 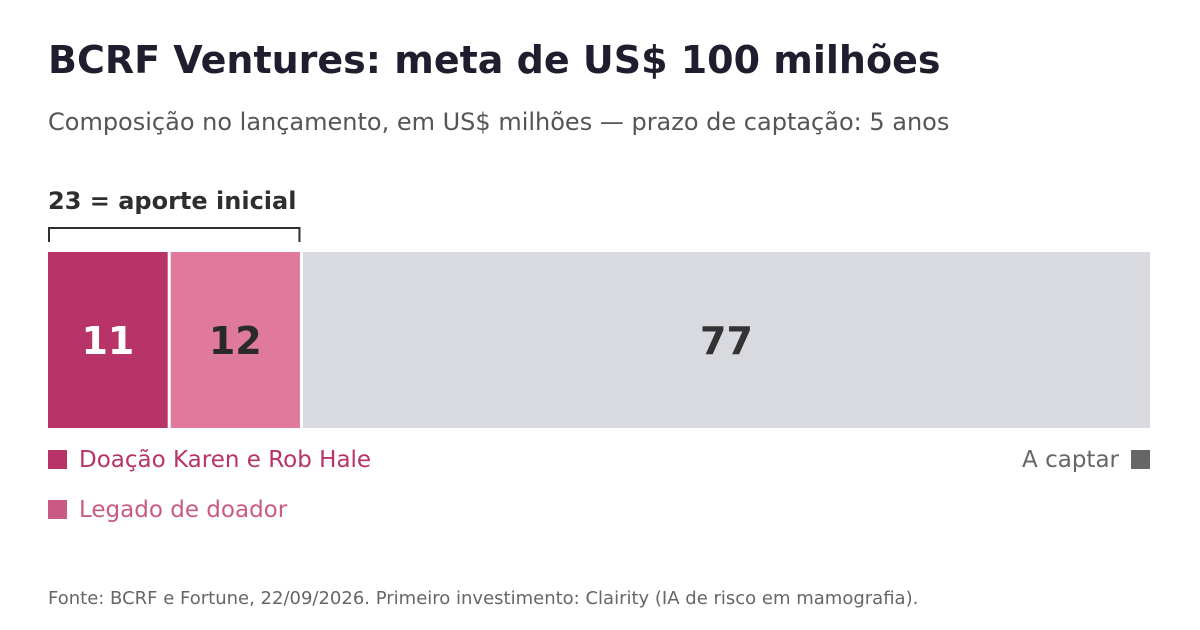 I want to click on data-label-legado: 12, so click(x=235, y=341).